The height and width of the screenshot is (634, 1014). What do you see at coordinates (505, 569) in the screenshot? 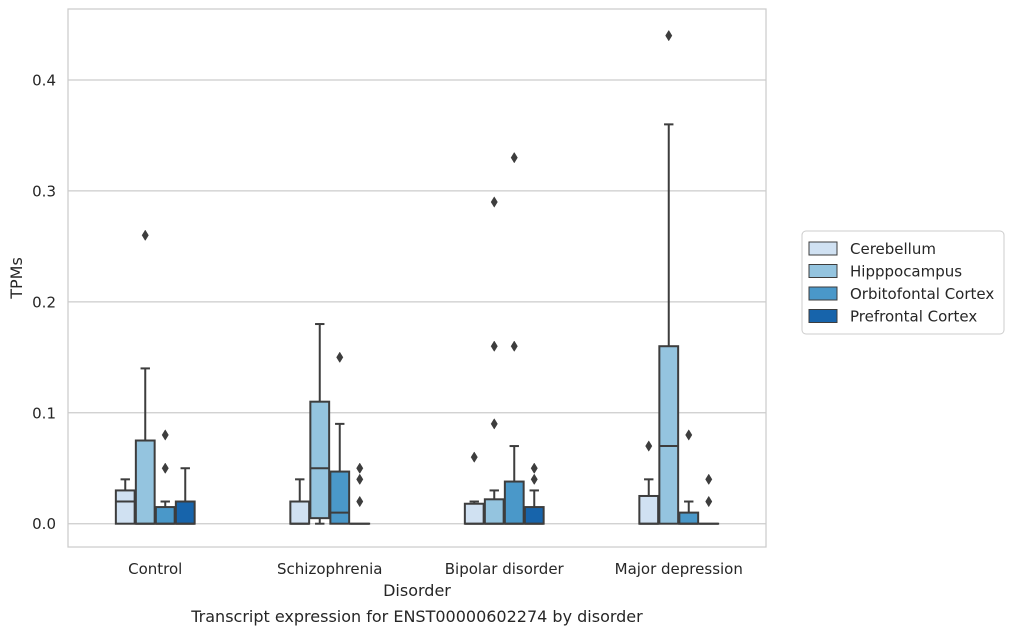
I see `x-tick-label: Bipolar disorder` at bounding box center [505, 569].